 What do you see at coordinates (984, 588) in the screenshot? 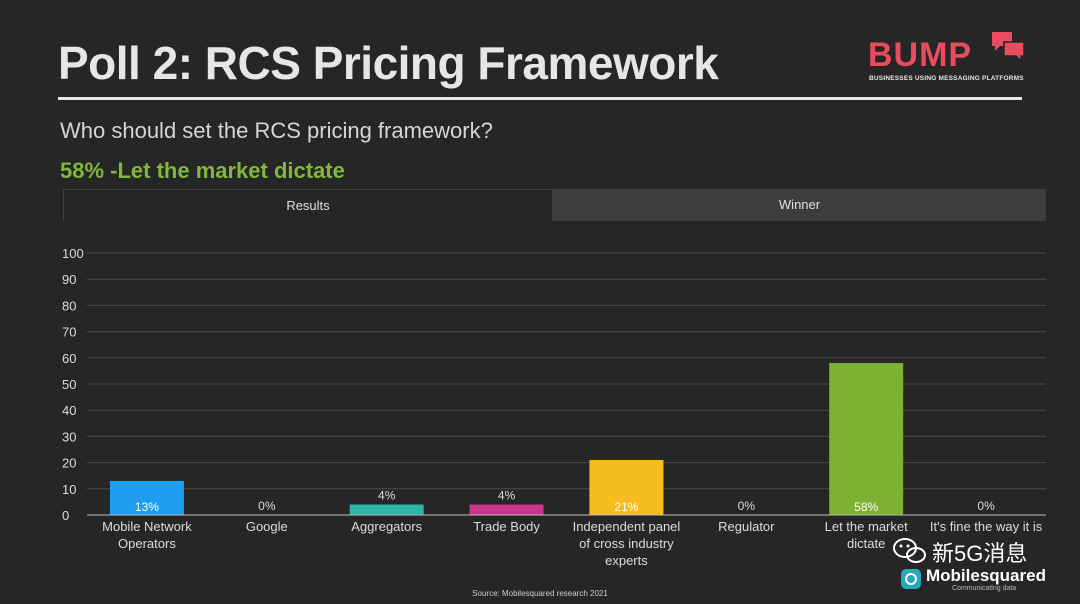
I see `watermark-tagline: Communicating data` at bounding box center [984, 588].